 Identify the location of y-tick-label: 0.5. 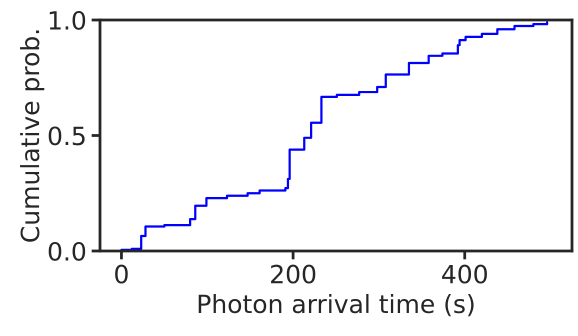
(66, 136).